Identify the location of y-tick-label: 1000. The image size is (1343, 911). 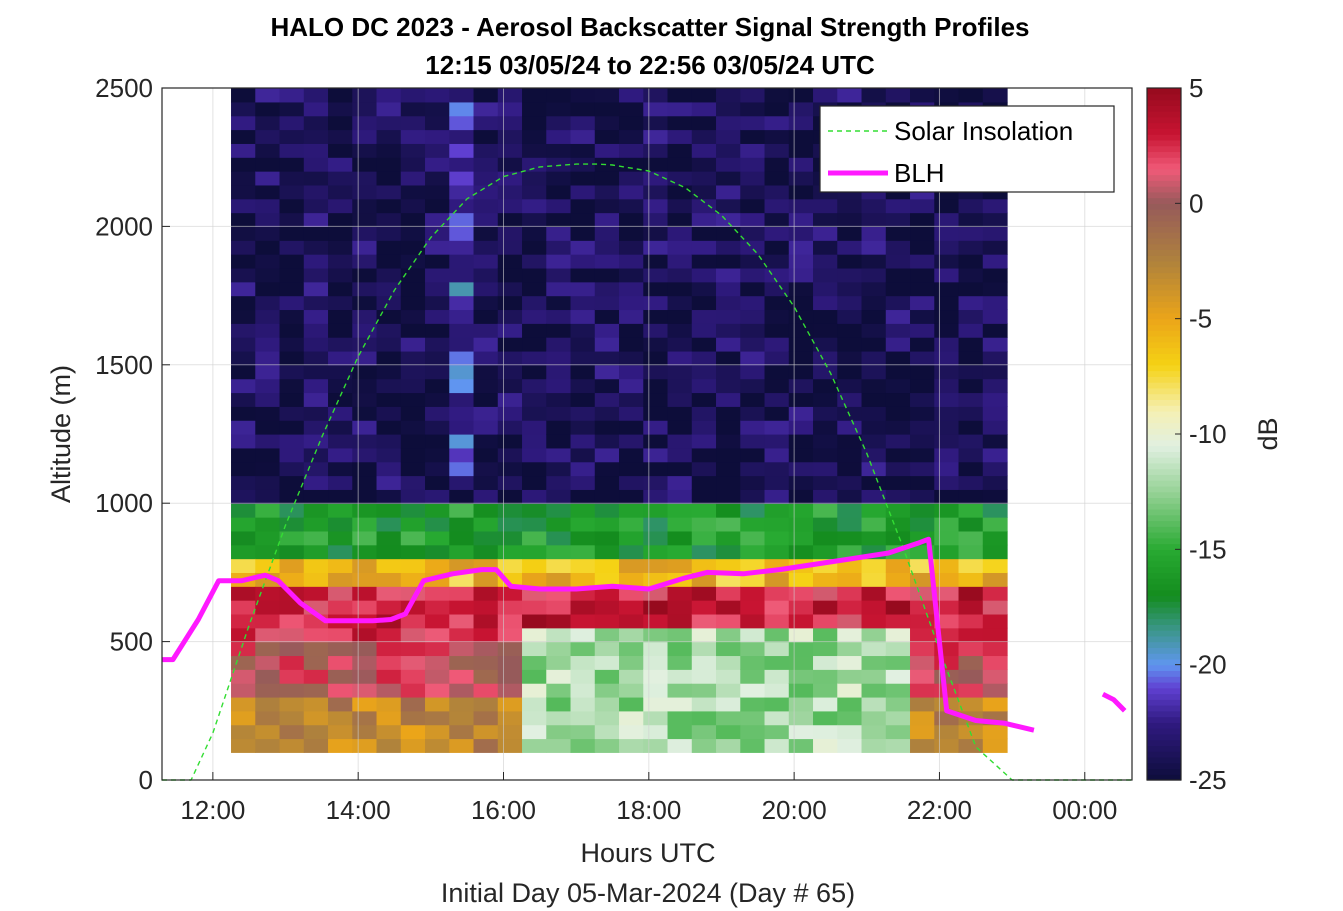
(124, 503).